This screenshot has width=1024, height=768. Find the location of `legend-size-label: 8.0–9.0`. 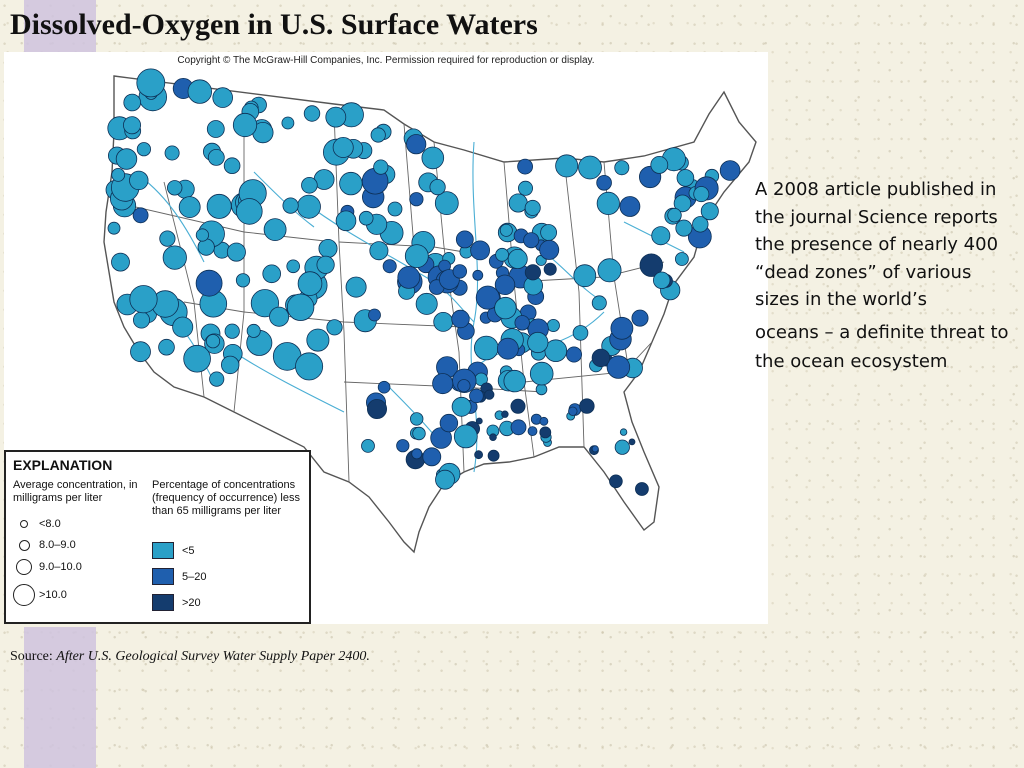

legend-size-label: 8.0–9.0 is located at coordinates (57, 545).